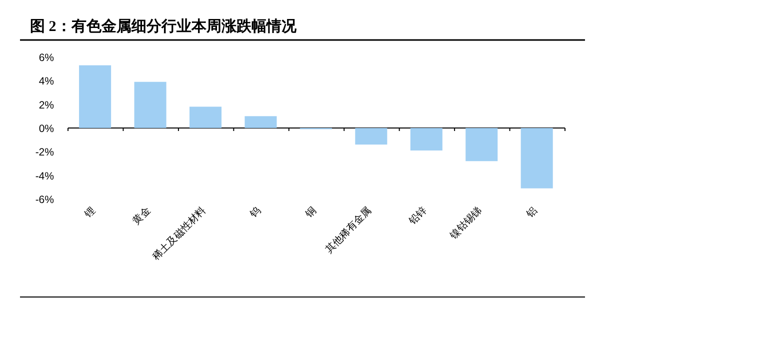  I want to click on y-tick-label: -6%, so click(44, 200).